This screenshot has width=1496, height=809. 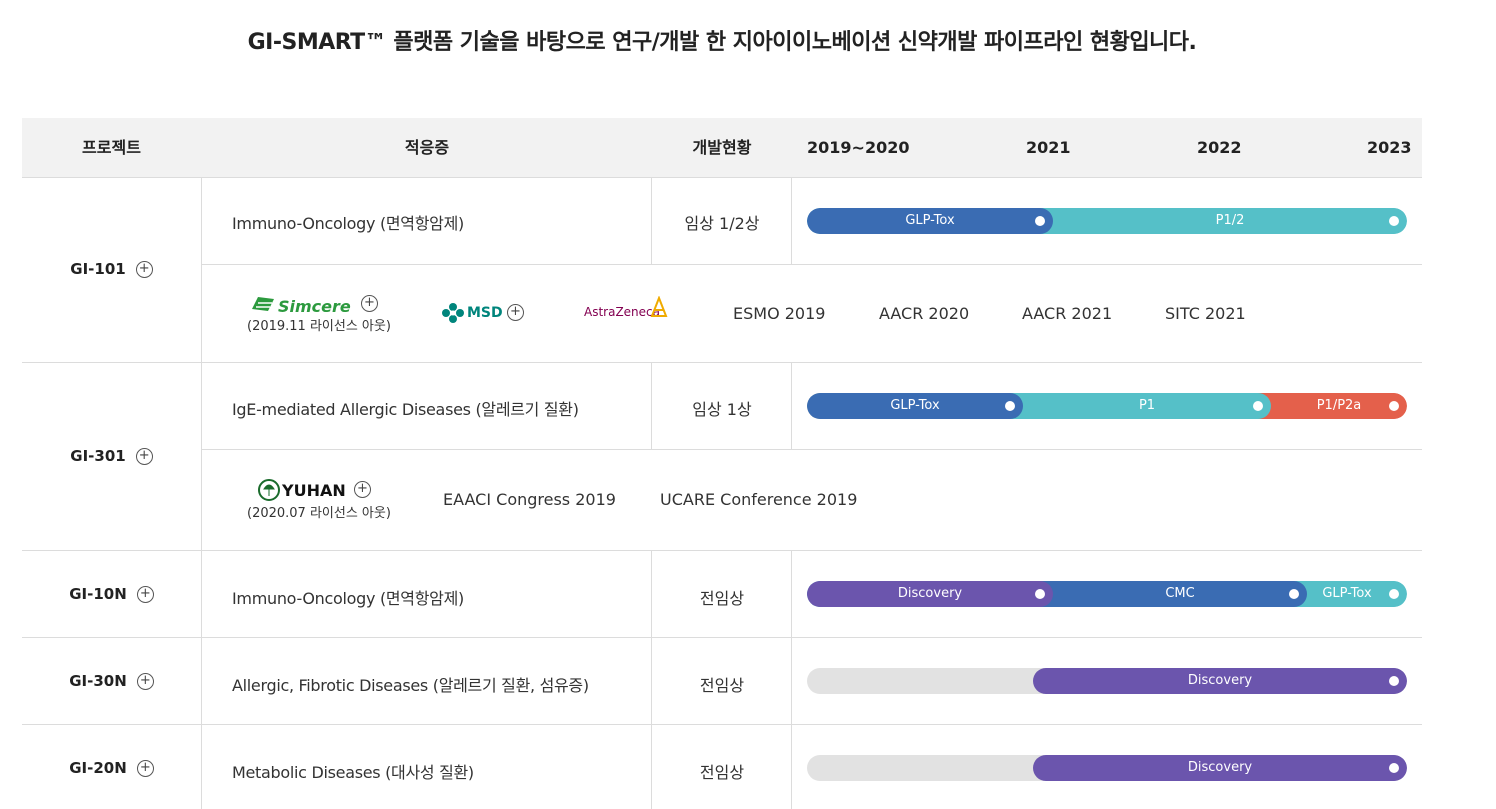 I want to click on project-name: GI-101, so click(x=98, y=269).